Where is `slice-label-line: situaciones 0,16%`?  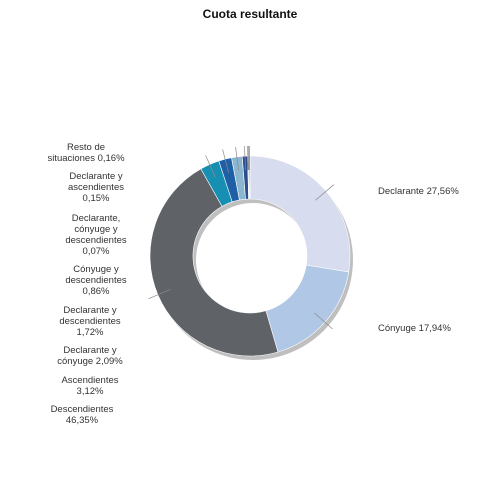 slice-label-line: situaciones 0,16% is located at coordinates (86, 158).